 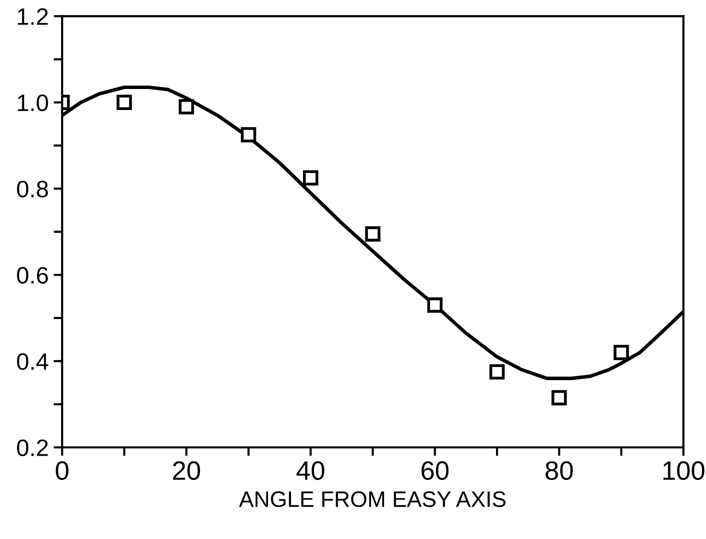 I want to click on y-tick-label: 0.4, so click(x=32, y=361).